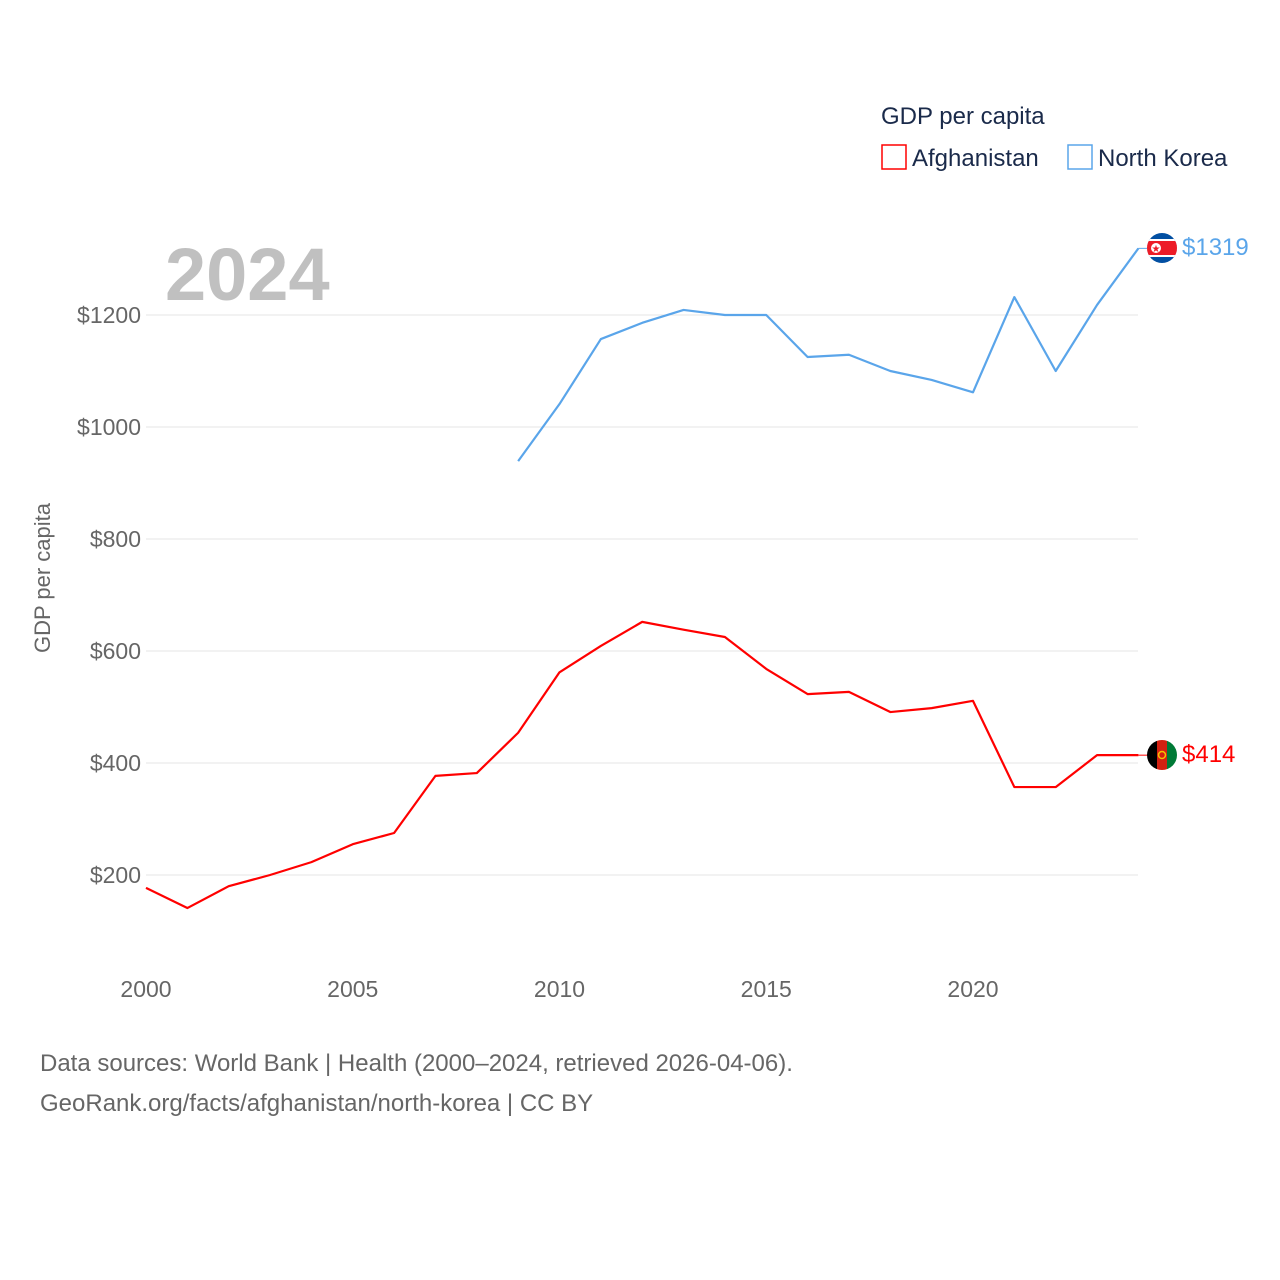  I want to click on legend-swatch-afghanistan, so click(894, 157).